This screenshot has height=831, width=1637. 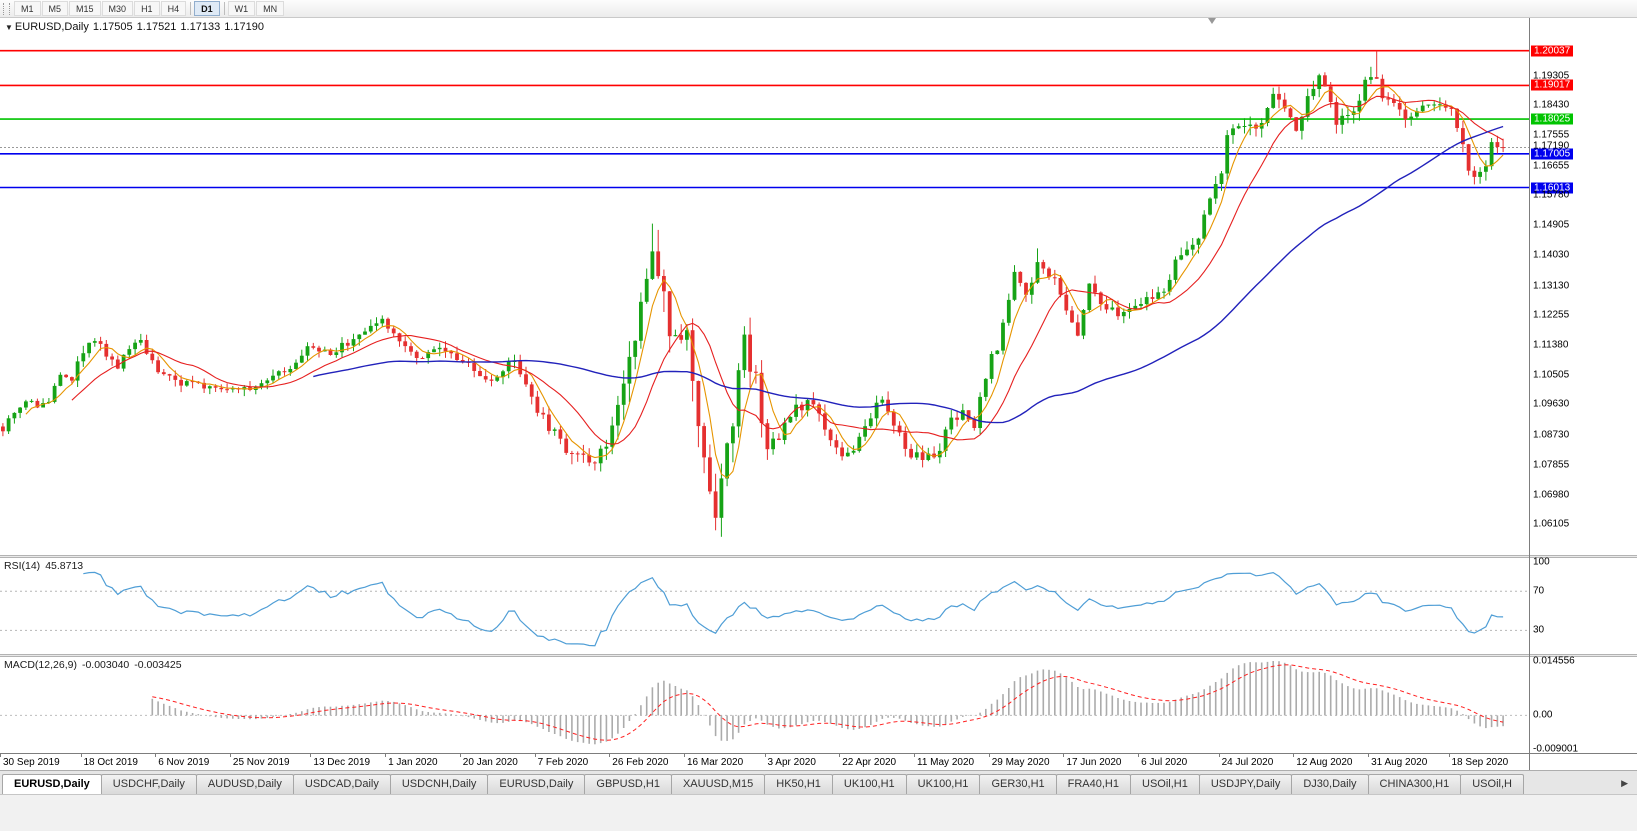 What do you see at coordinates (22, 566) in the screenshot?
I see `rsi-name: RSI(14)` at bounding box center [22, 566].